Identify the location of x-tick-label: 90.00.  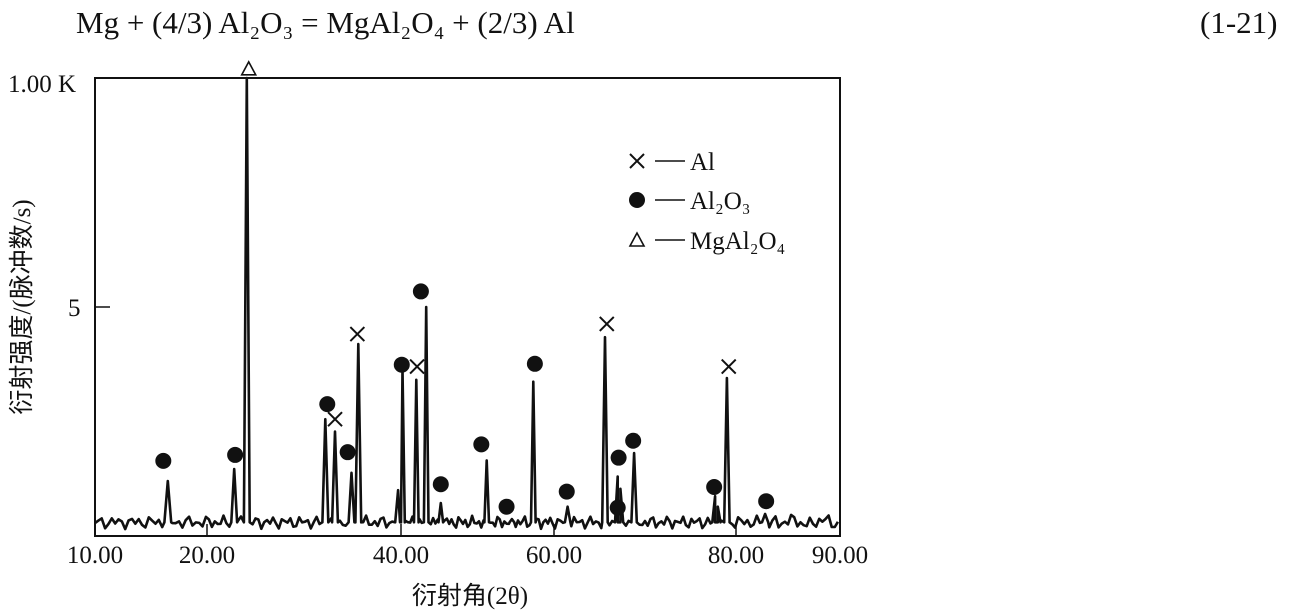
(840, 555).